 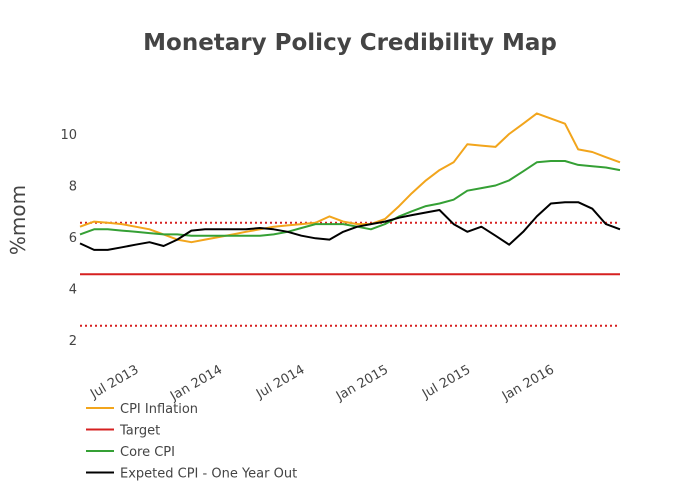 What do you see at coordinates (196, 383) in the screenshot?
I see `x-tick-label: Jan 2014` at bounding box center [196, 383].